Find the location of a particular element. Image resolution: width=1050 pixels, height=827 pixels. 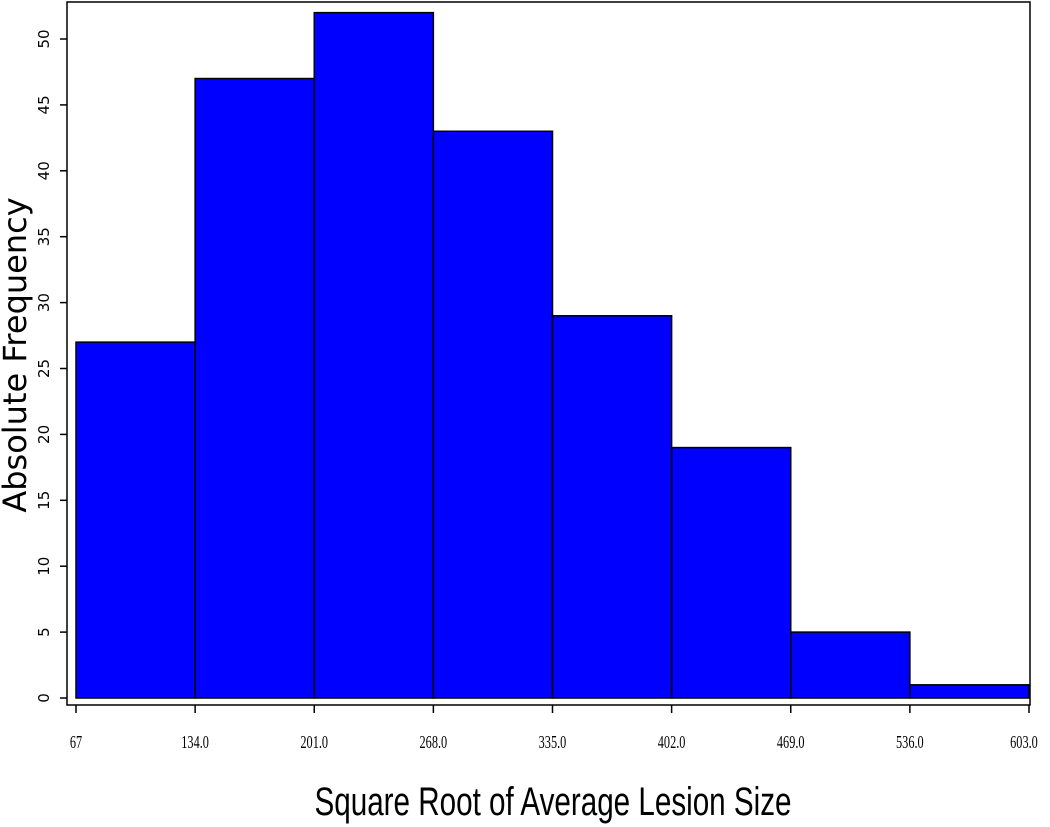

x-tick-label: 268.0 is located at coordinates (434, 743).